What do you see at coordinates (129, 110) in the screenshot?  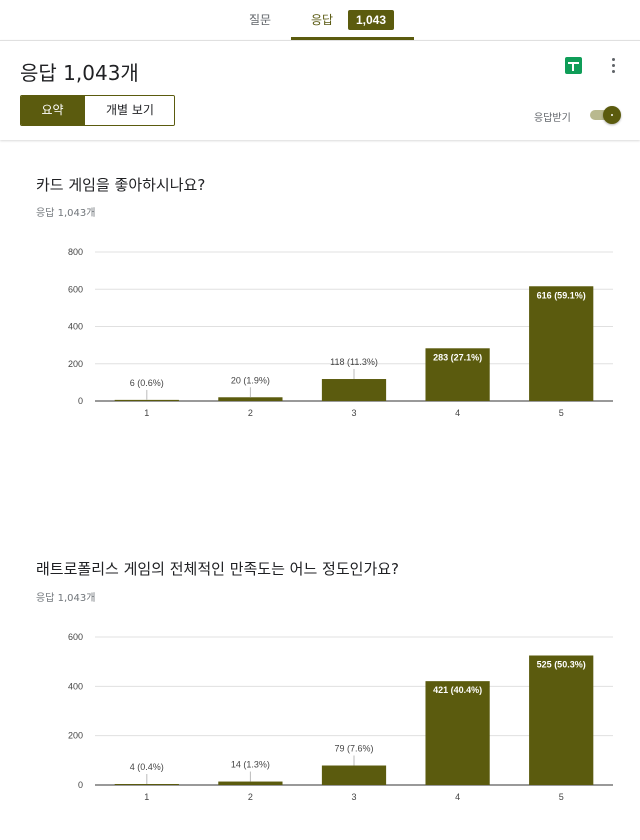 I see `individual-view-button: 개별 보기` at bounding box center [129, 110].